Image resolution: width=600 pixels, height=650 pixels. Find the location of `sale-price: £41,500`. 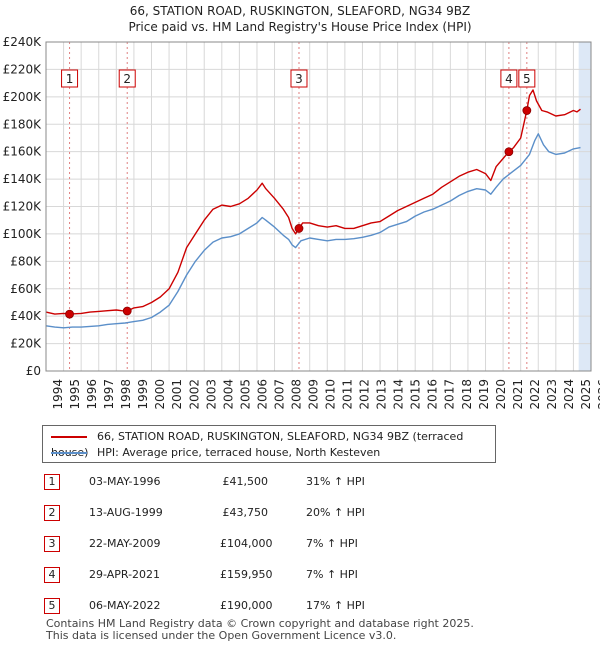

sale-price: £41,500 is located at coordinates (245, 481).